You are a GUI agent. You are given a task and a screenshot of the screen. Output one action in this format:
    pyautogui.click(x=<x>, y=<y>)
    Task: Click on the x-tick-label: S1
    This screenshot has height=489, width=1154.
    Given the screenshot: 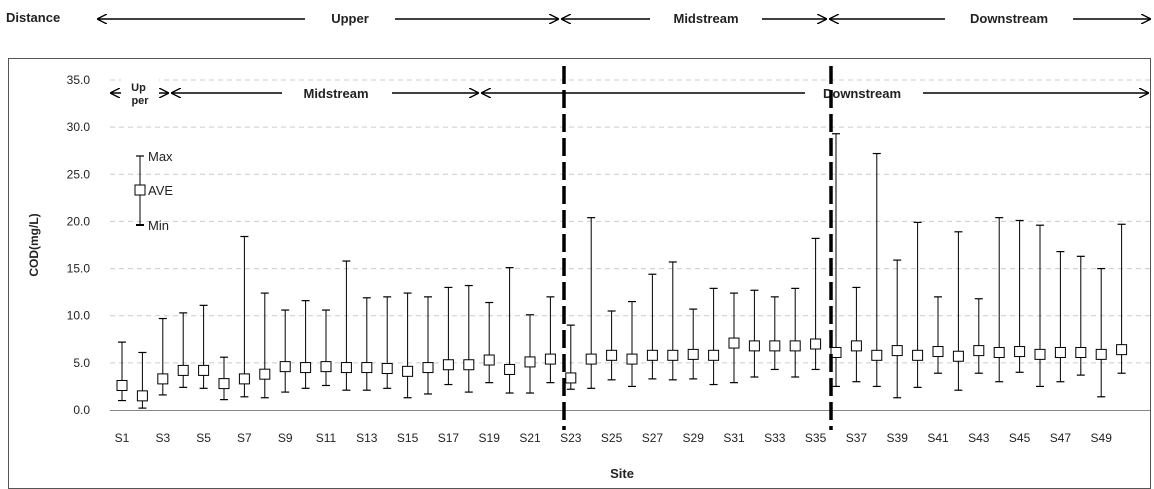 What is the action you would take?
    pyautogui.click(x=122, y=438)
    